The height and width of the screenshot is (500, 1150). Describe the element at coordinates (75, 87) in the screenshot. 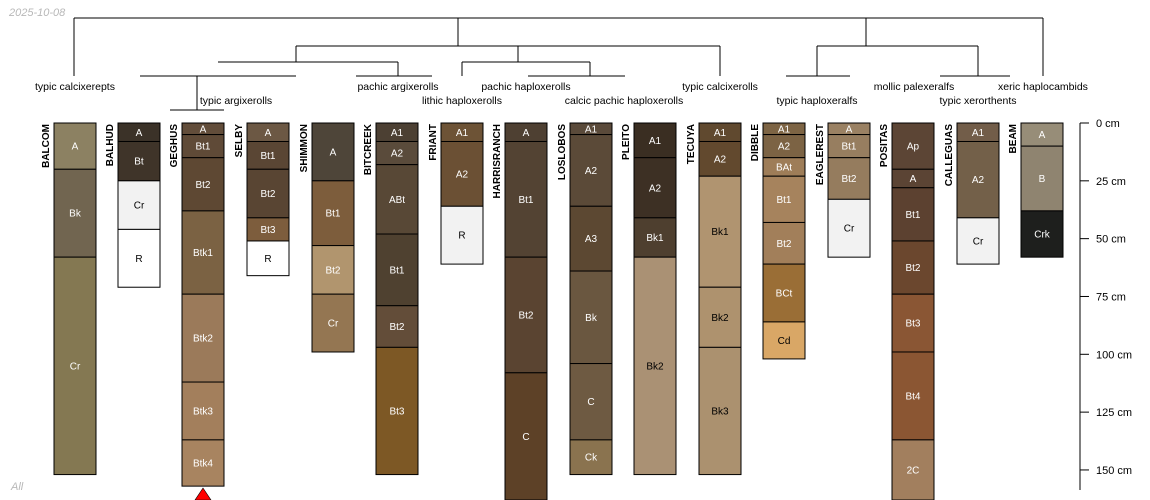

I see `dendrogram-label: typic calcixerepts` at that location.